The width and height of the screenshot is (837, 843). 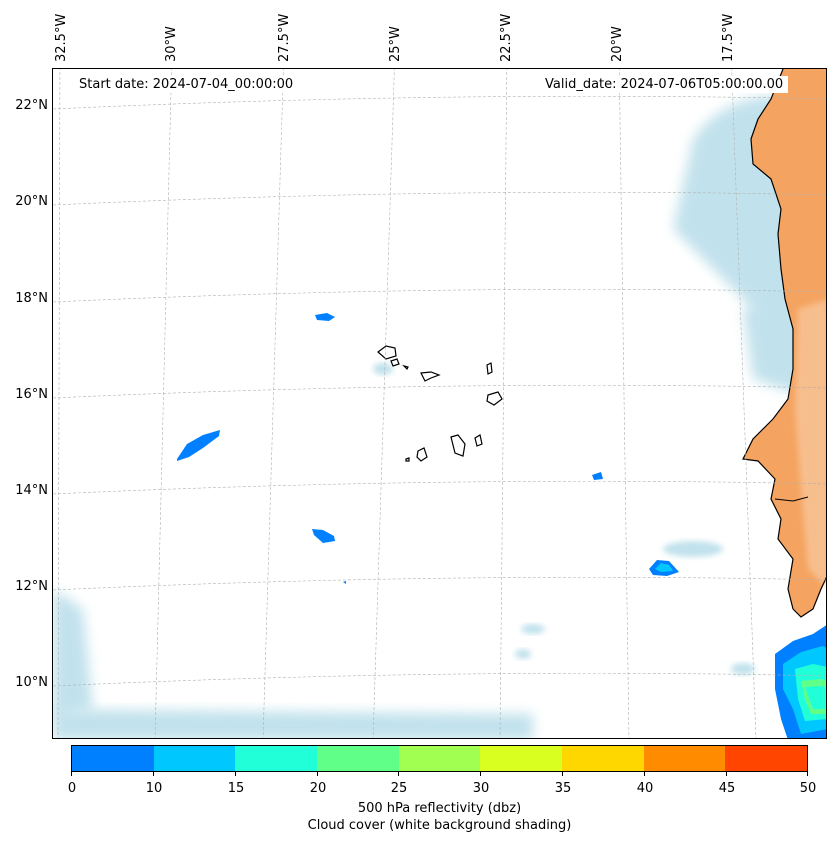 What do you see at coordinates (171, 44) in the screenshot?
I see `lon-label-30w: 30°W` at bounding box center [171, 44].